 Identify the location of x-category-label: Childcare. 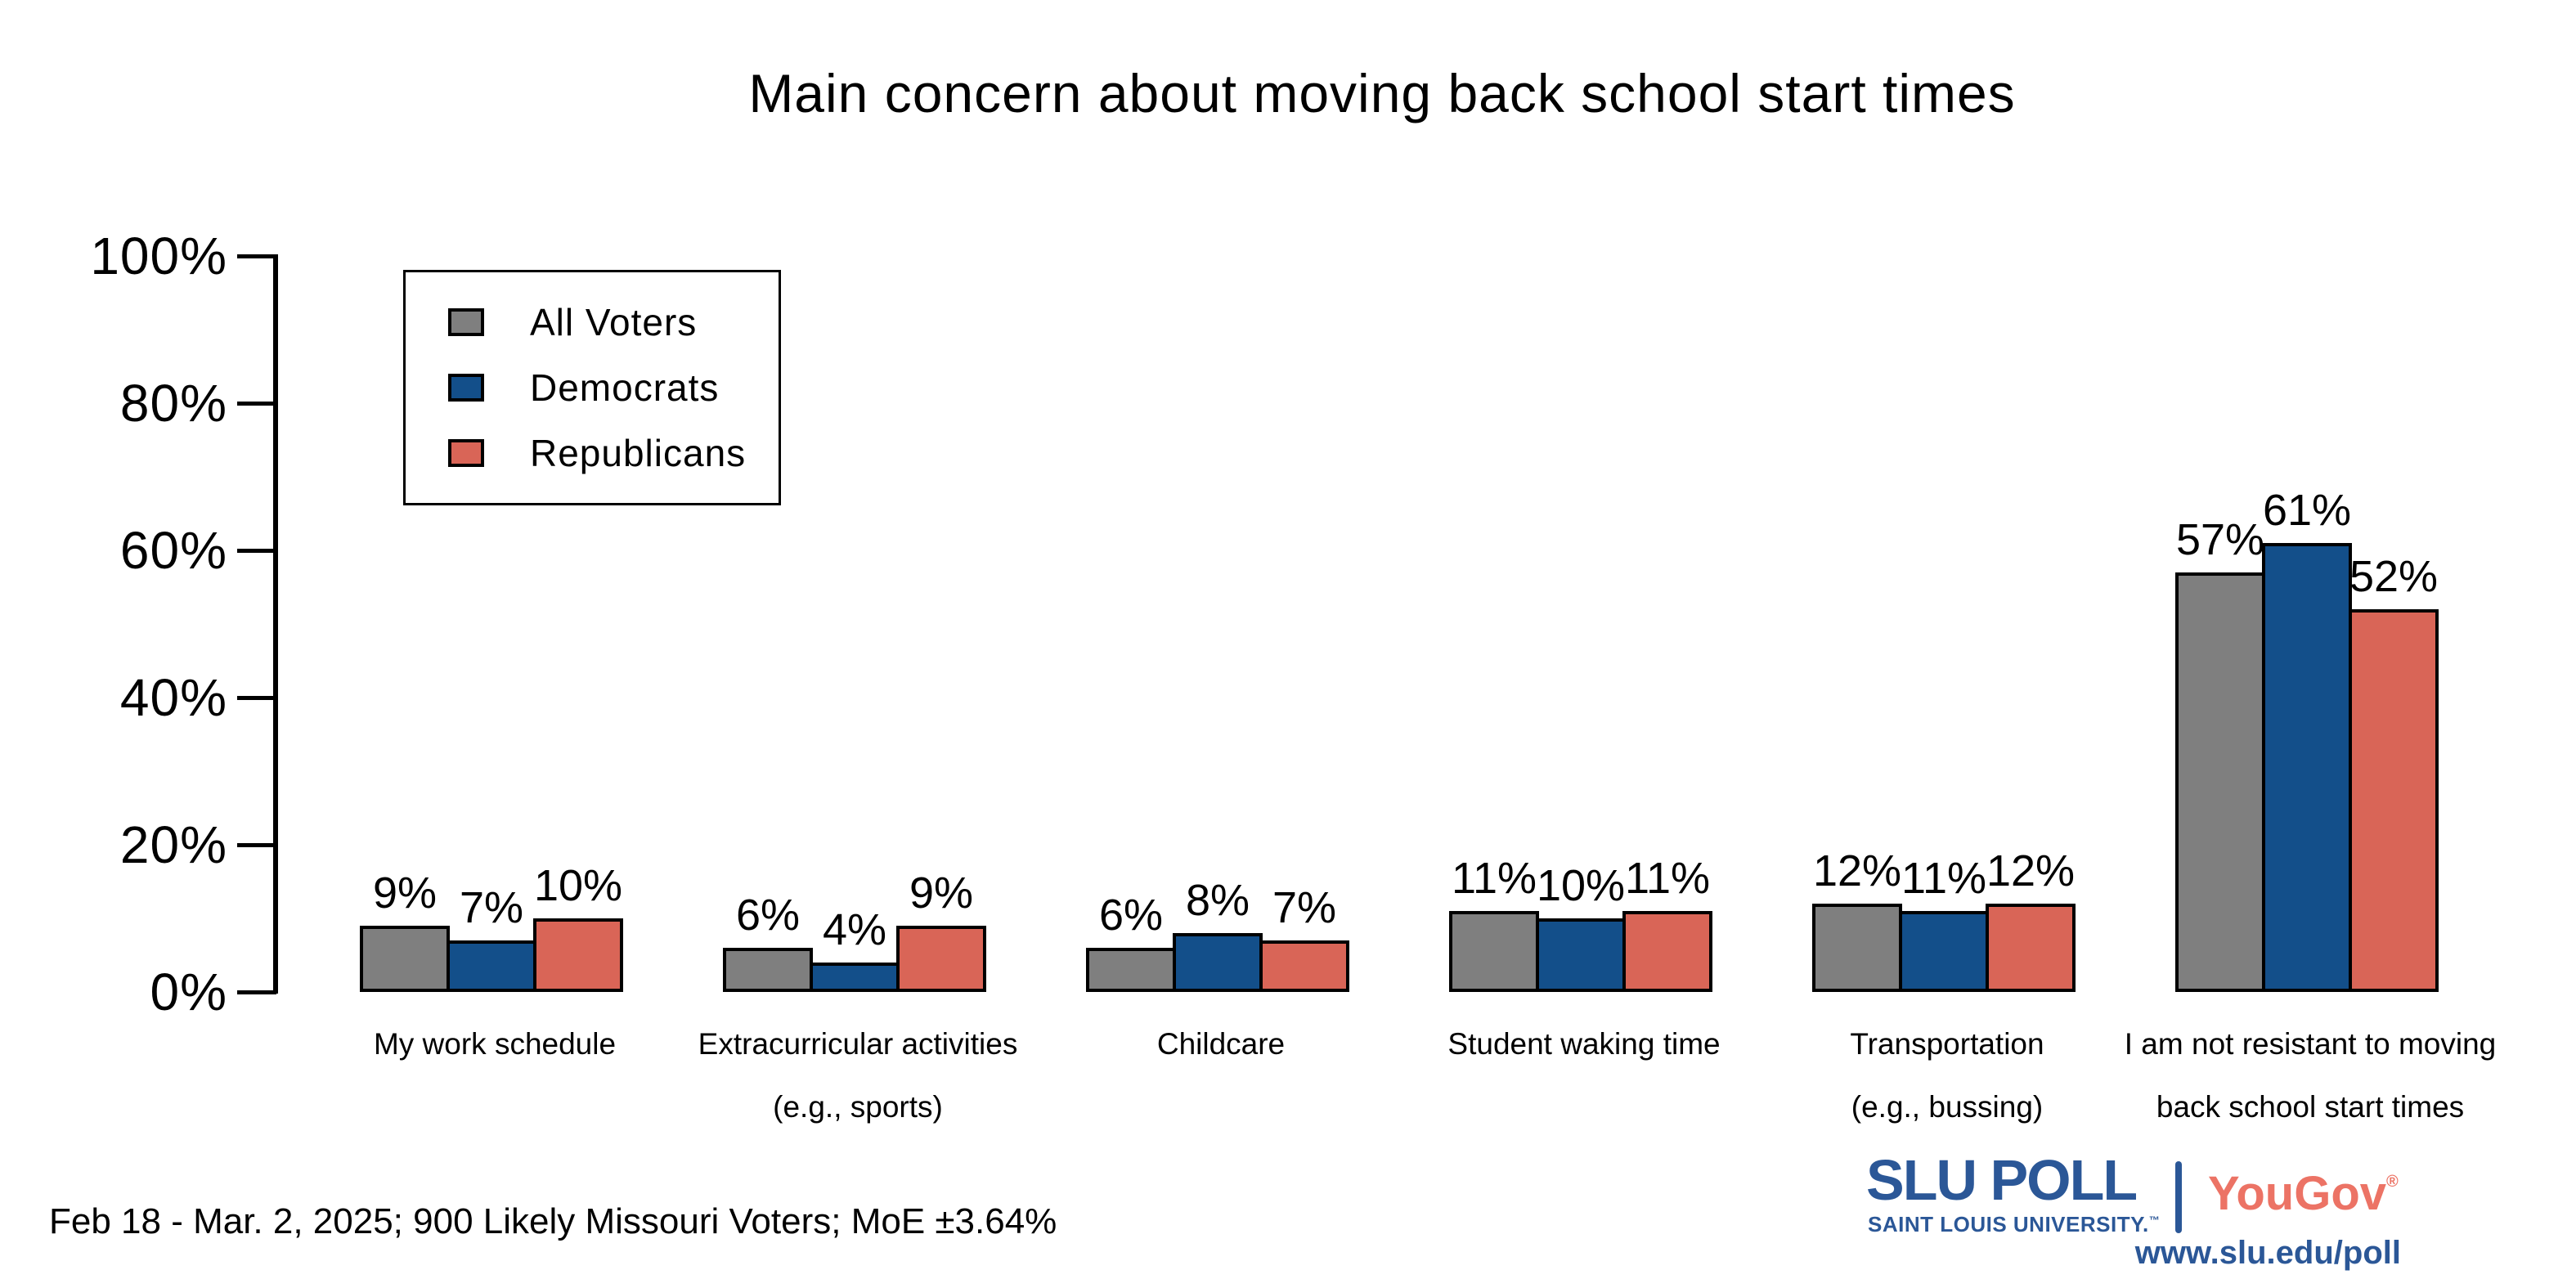
(1221, 1043).